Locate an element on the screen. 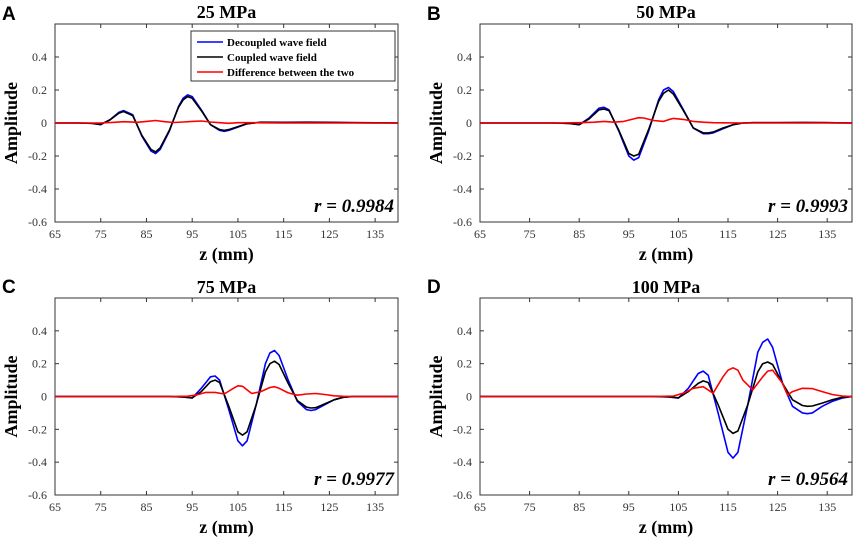  legend-entry: Coupled wave field is located at coordinates (272, 58).